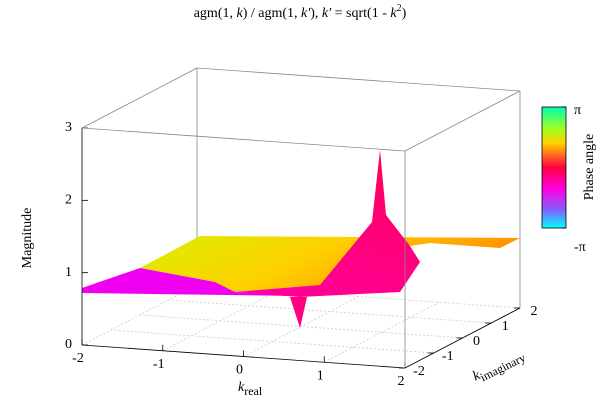  Describe the element at coordinates (27, 238) in the screenshot. I see `z-axis-label: Magnitude` at that location.